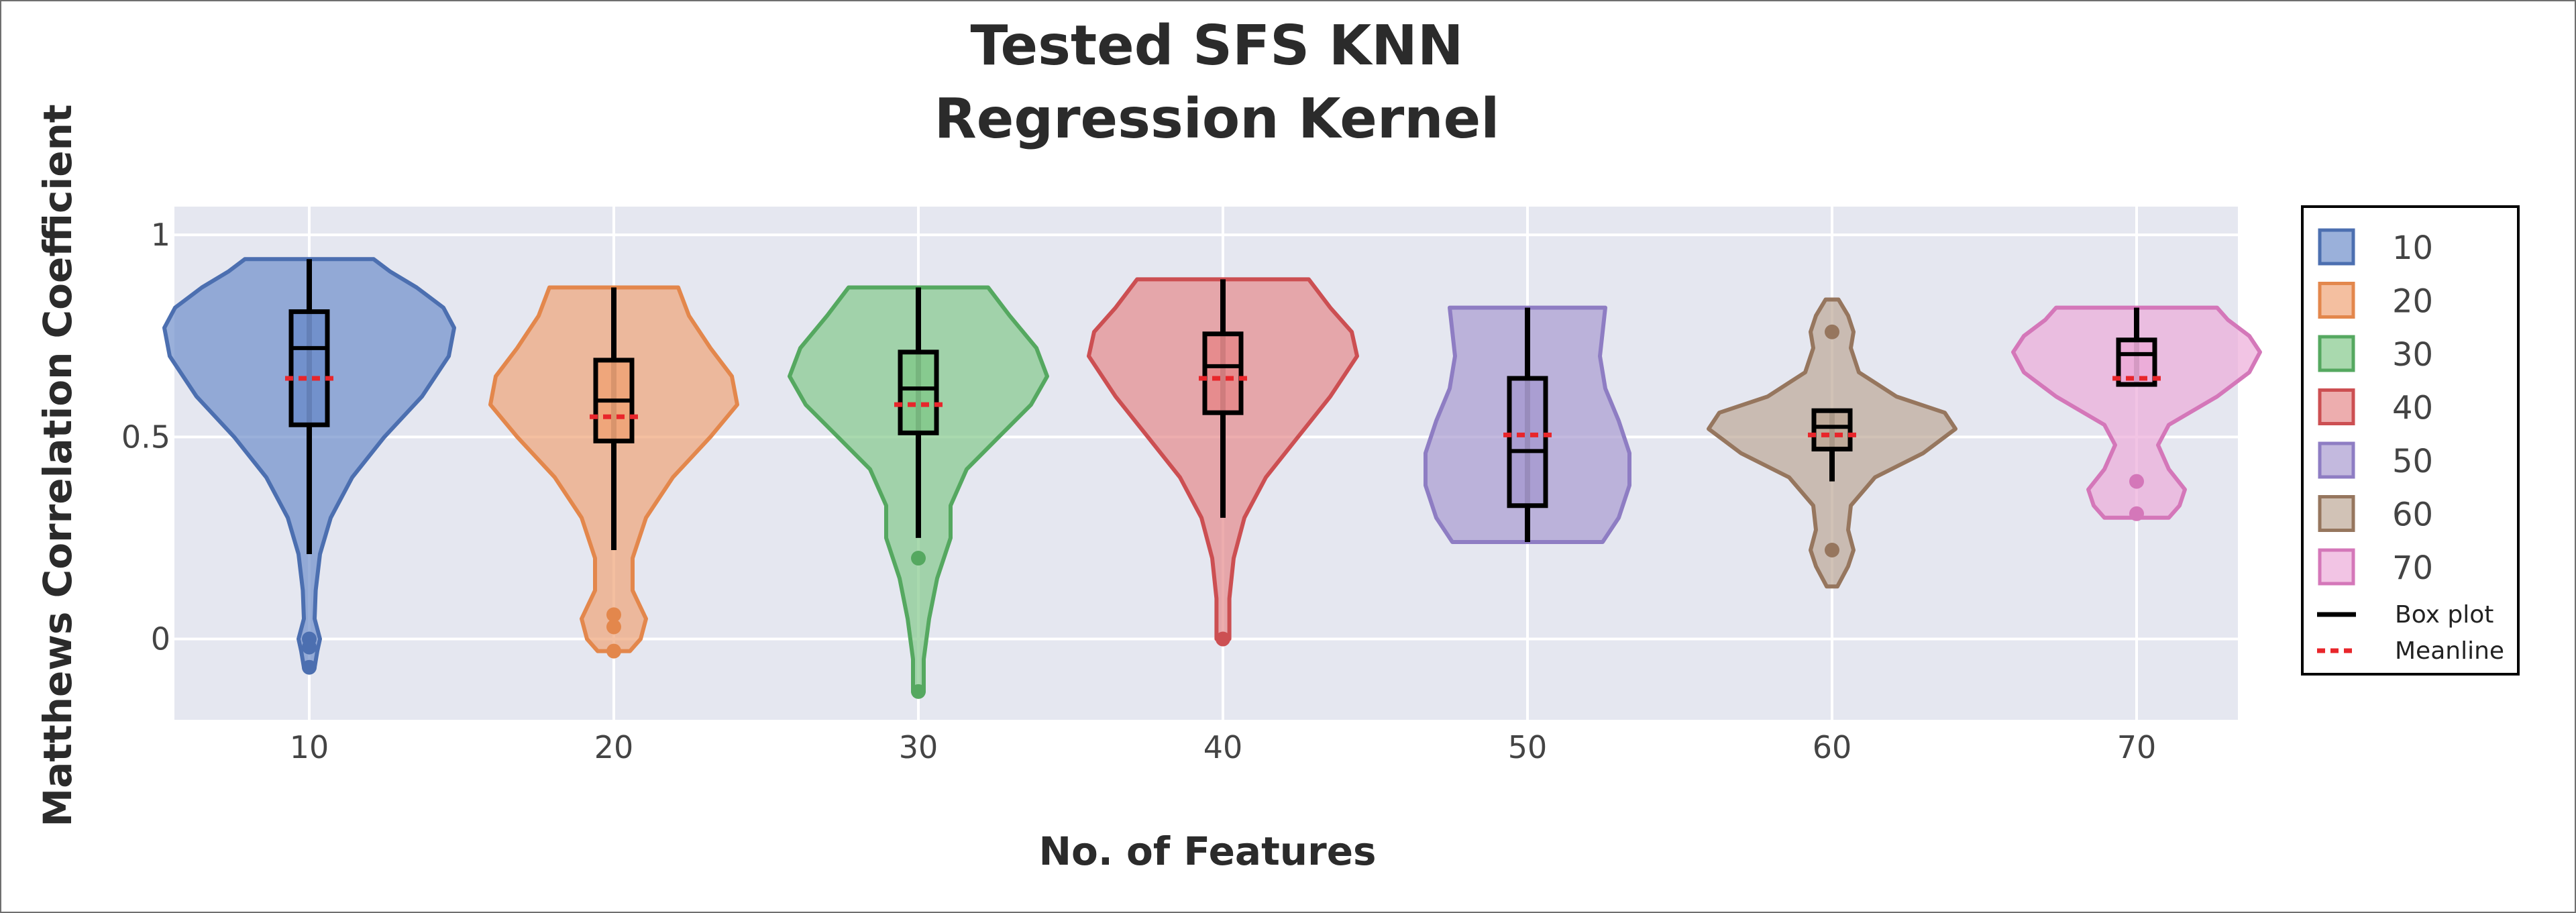 This screenshot has width=2576, height=913. I want to click on legend-label: 60, so click(2412, 515).